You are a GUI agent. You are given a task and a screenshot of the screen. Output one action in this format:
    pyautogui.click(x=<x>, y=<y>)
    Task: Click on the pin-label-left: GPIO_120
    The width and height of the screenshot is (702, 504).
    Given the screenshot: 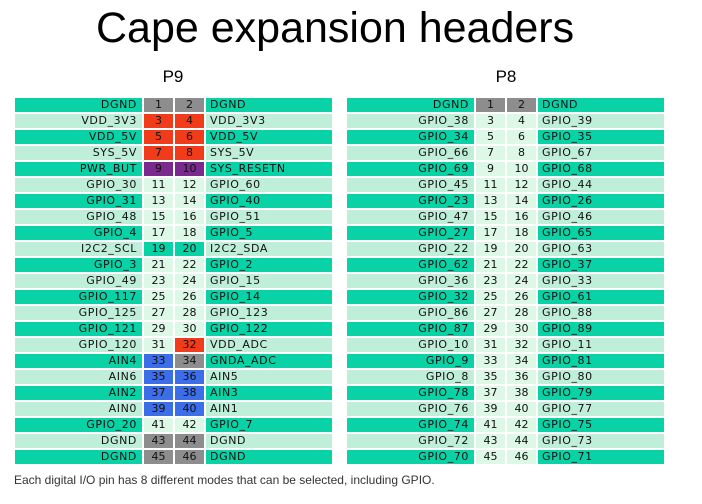 What is the action you would take?
    pyautogui.click(x=78, y=346)
    